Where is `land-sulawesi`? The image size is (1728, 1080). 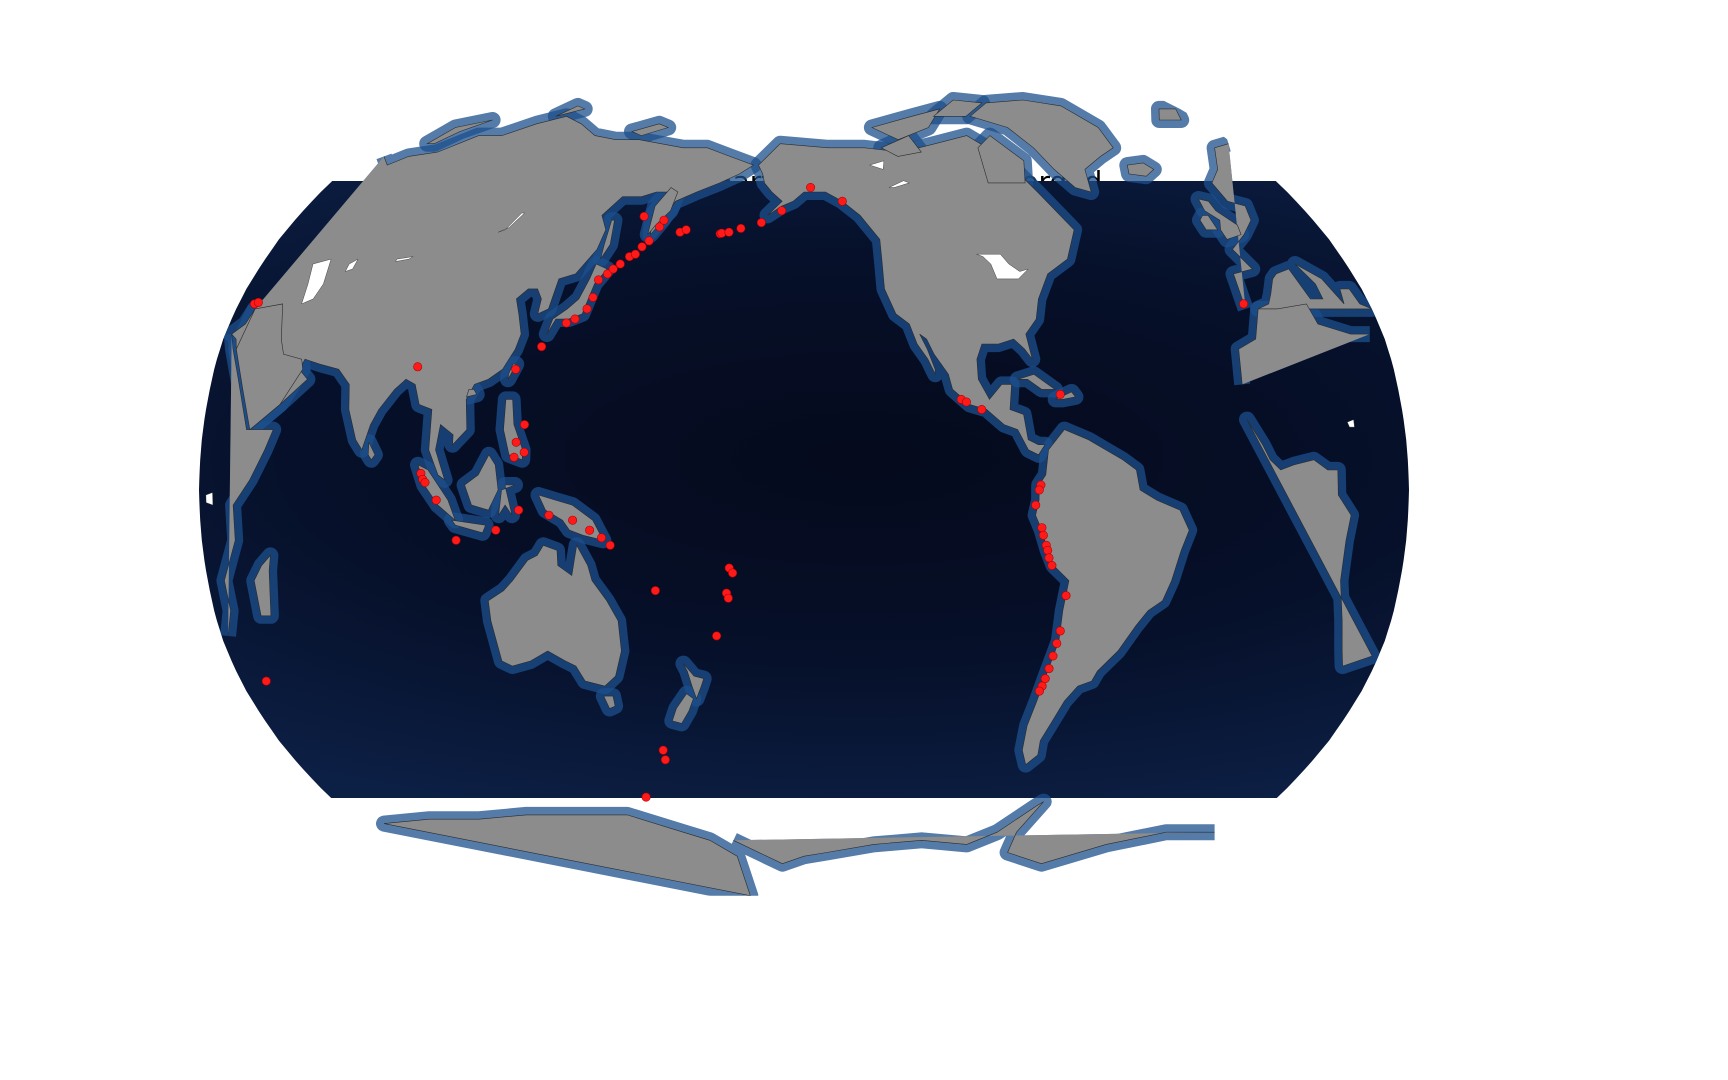 land-sulawesi is located at coordinates (507, 500).